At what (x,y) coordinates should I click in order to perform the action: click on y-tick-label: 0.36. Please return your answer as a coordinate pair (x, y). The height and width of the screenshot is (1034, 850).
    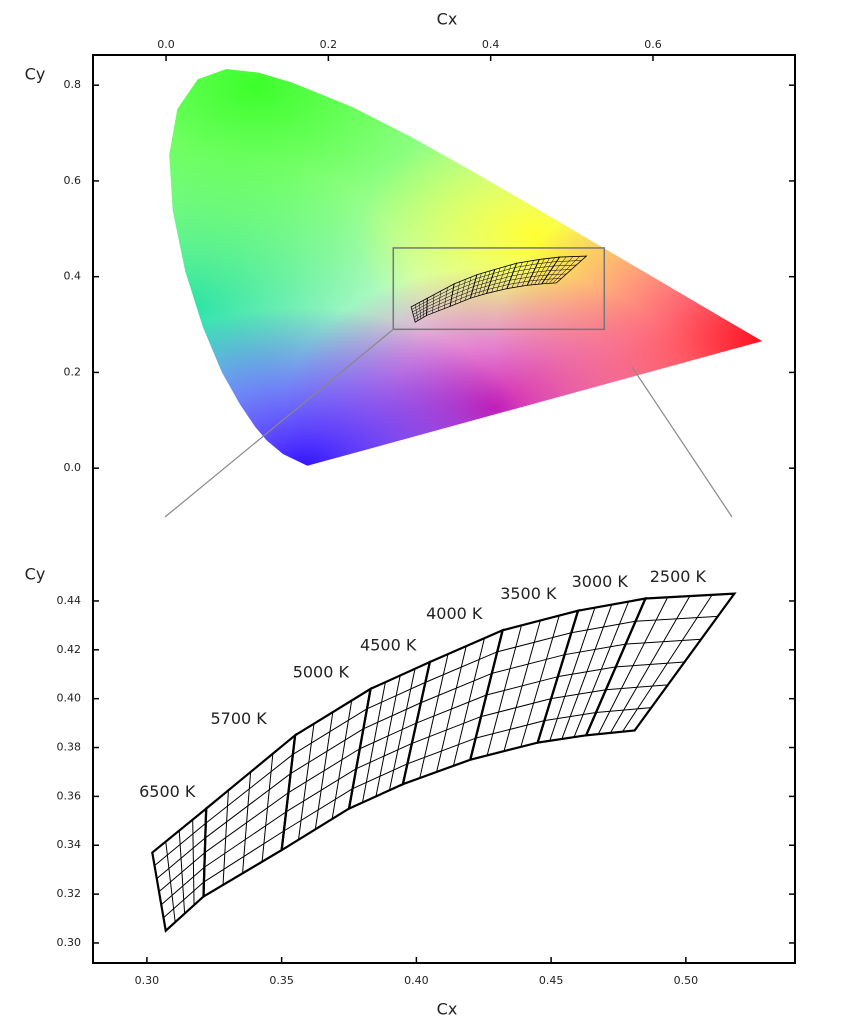
    Looking at the image, I should click on (69, 795).